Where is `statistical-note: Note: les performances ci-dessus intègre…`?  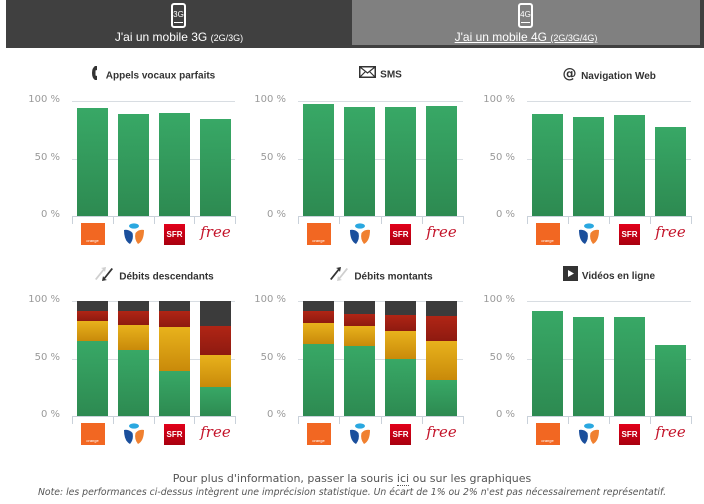
statistical-note: Note: les performances ci-dessus intègre… is located at coordinates (352, 492).